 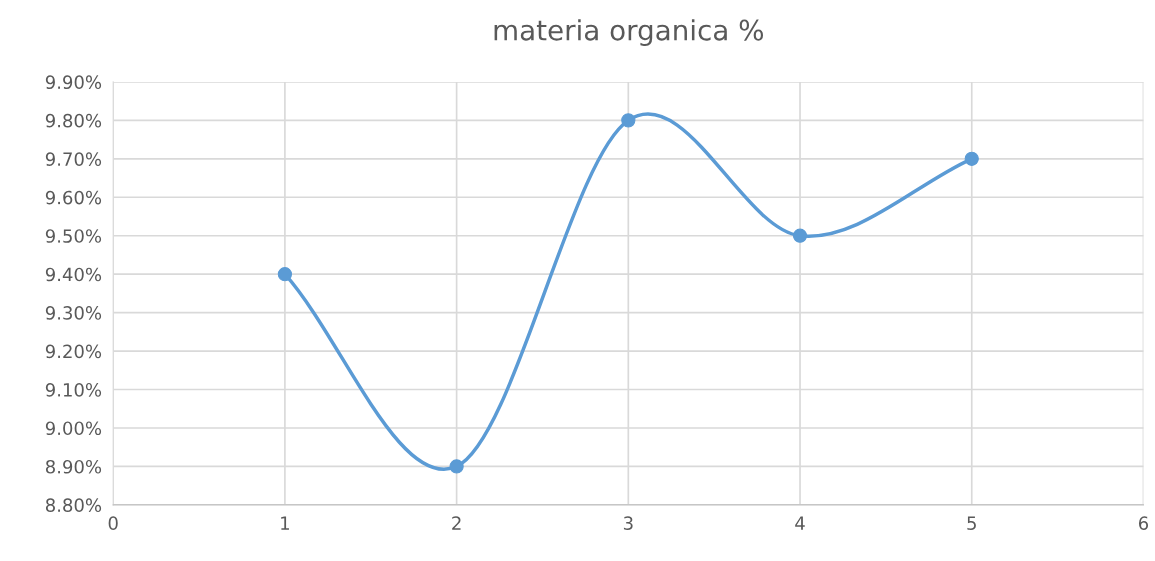 I want to click on y-tick-label: 9.20%, so click(x=73, y=351).